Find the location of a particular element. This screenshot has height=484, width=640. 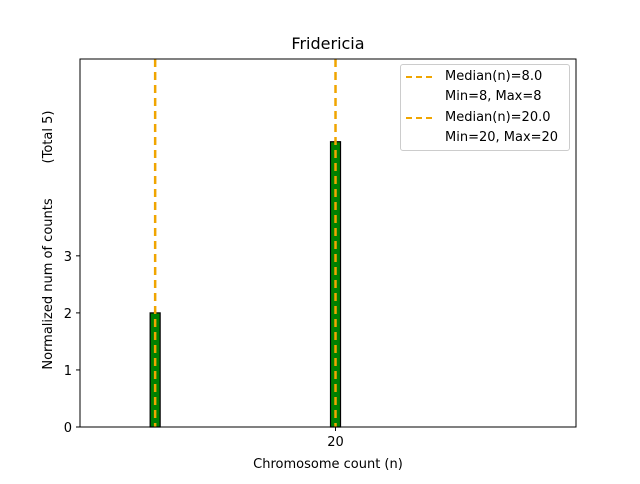

legend-label: Median(n)=8.0 is located at coordinates (494, 76).